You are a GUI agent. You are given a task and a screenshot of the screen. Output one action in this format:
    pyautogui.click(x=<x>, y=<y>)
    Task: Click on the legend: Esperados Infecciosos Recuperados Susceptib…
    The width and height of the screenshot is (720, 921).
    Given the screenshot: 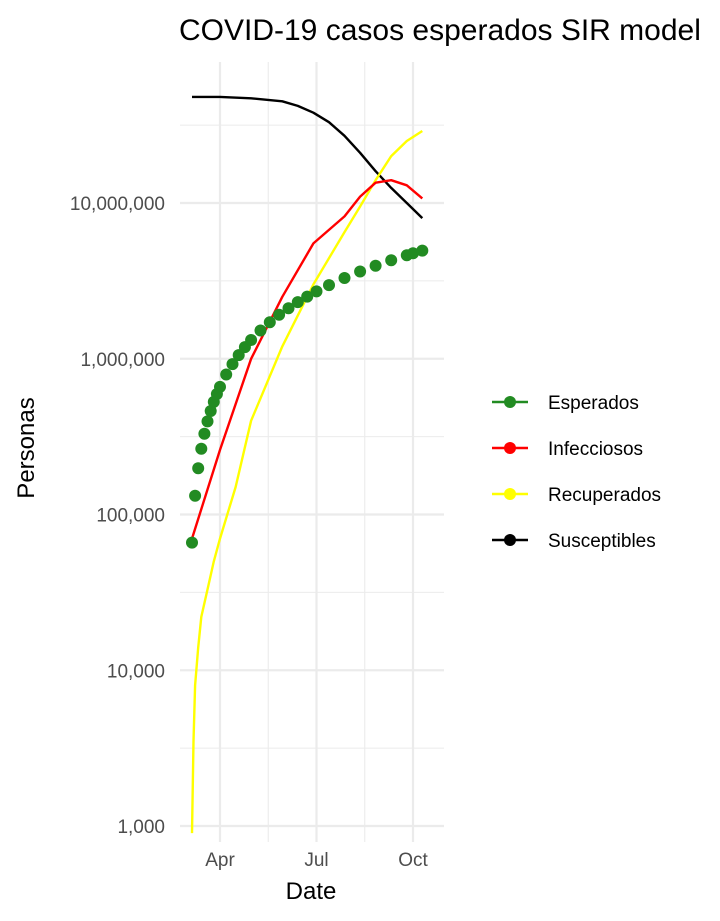 What is the action you would take?
    pyautogui.click(x=576, y=472)
    